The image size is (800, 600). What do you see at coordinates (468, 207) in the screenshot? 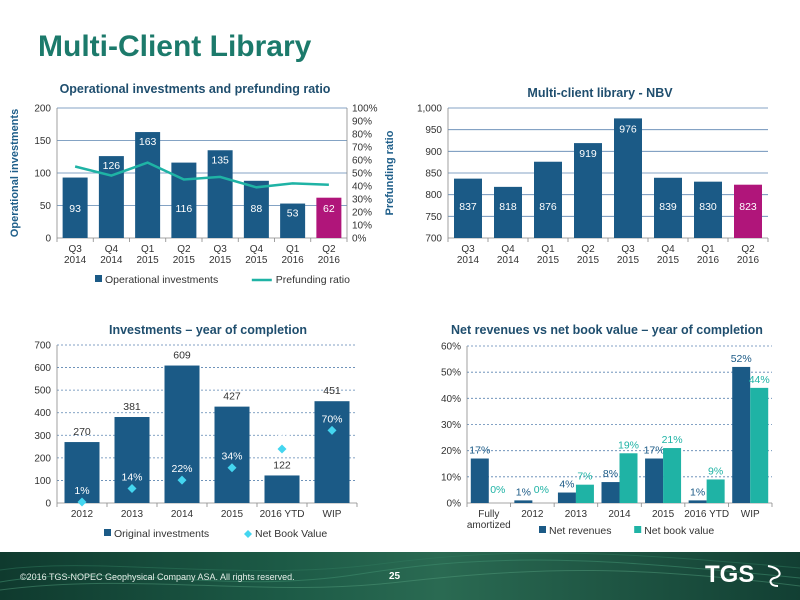
I see `data-label: 837` at bounding box center [468, 207].